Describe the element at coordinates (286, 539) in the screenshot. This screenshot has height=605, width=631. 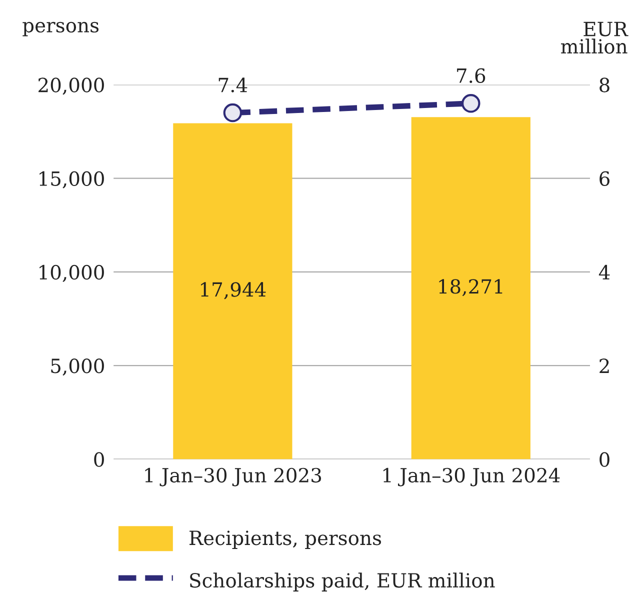
I see `legend-label: Recipients, persons` at that location.